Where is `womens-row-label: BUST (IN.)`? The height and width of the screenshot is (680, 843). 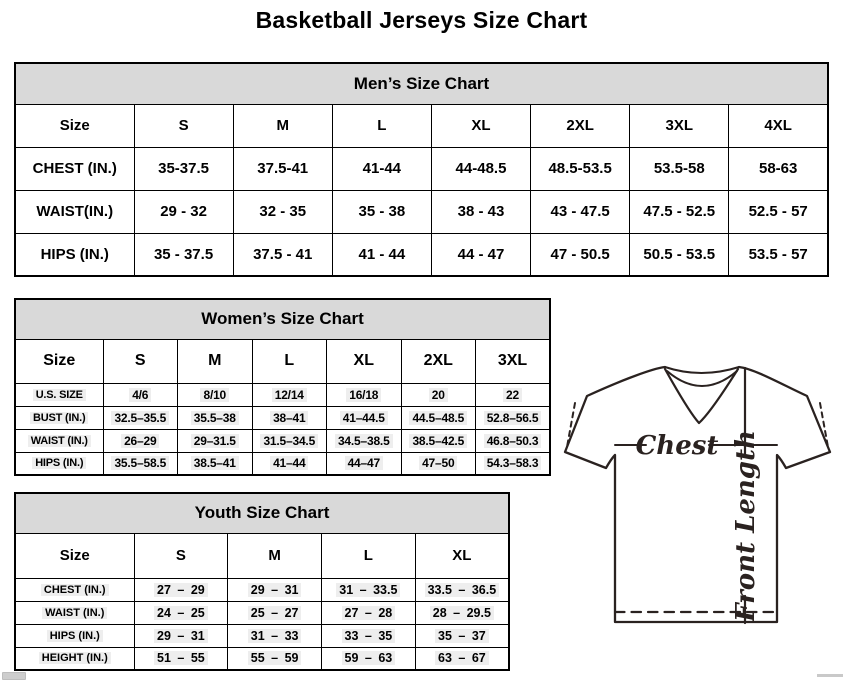 womens-row-label: BUST (IN.) is located at coordinates (59, 417).